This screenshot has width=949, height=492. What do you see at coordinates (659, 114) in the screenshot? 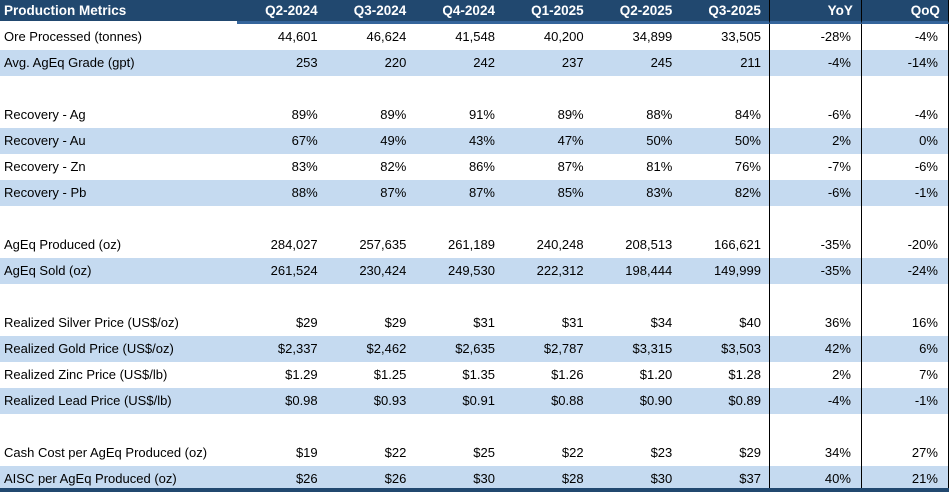
I see `metric-value-cell: 88%` at bounding box center [659, 114].